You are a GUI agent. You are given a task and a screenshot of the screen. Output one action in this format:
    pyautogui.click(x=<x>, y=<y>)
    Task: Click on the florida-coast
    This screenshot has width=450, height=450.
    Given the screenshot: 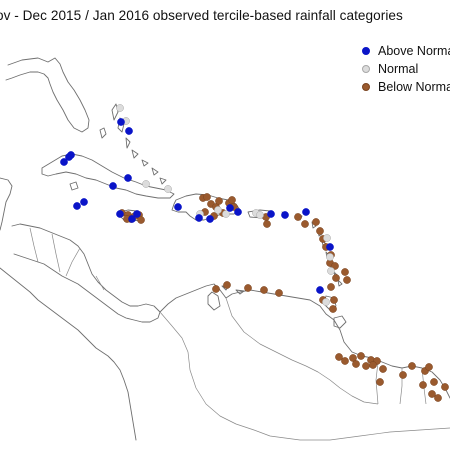 What is the action you would take?
    pyautogui.click(x=47, y=95)
    